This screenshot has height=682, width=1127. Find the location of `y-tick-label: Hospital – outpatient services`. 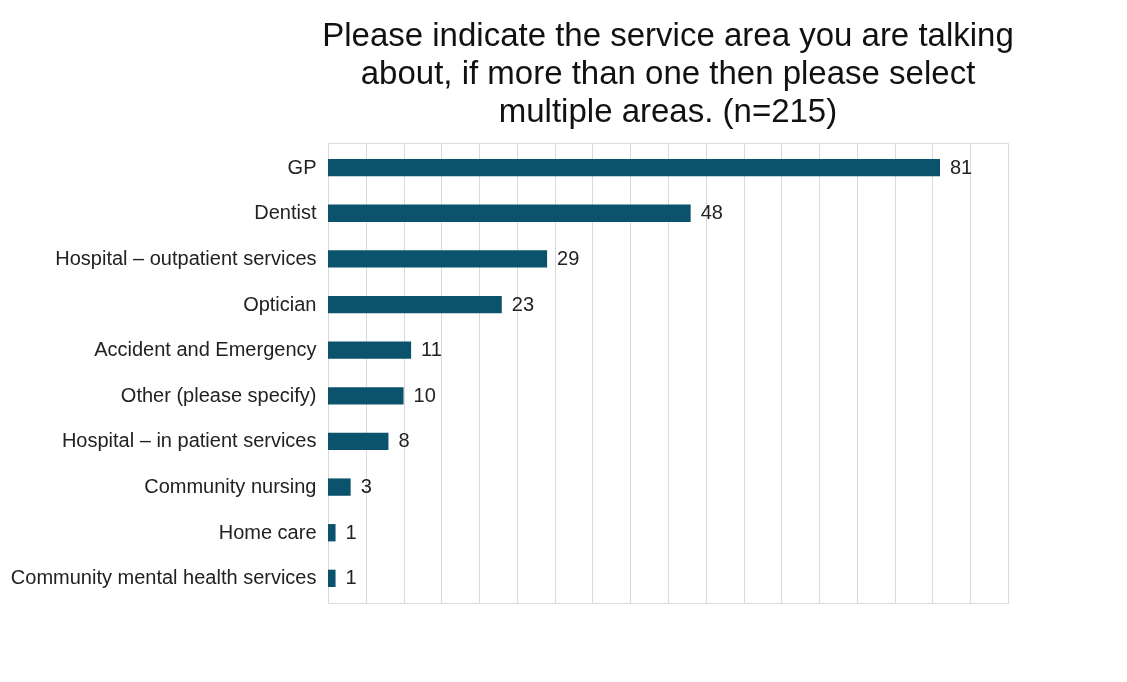

y-tick-label: Hospital – outpatient services is located at coordinates (186, 257).